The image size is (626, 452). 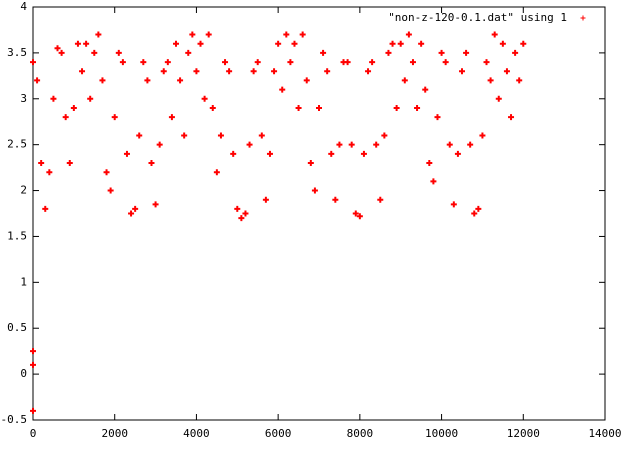 What do you see at coordinates (196, 433) in the screenshot?
I see `x-tick-label: 4000` at bounding box center [196, 433].